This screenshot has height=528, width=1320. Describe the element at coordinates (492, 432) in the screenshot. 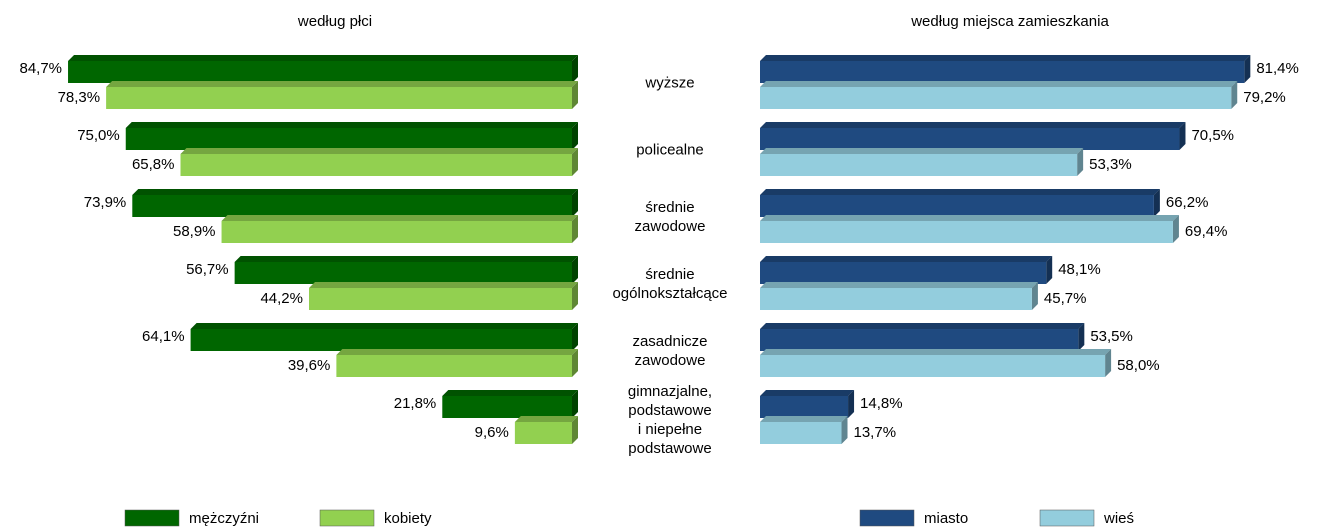

I see `value-label: 9,6%` at that location.